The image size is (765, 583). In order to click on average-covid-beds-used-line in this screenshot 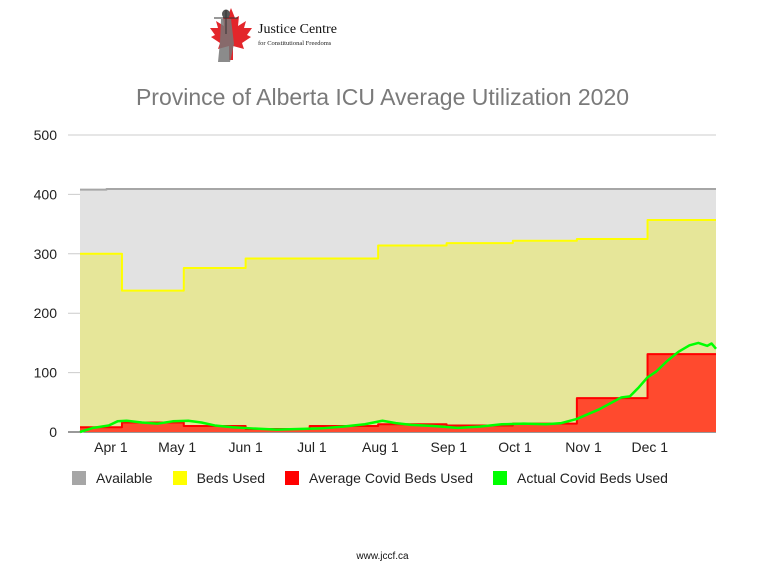, I will do `click(398, 392)`.